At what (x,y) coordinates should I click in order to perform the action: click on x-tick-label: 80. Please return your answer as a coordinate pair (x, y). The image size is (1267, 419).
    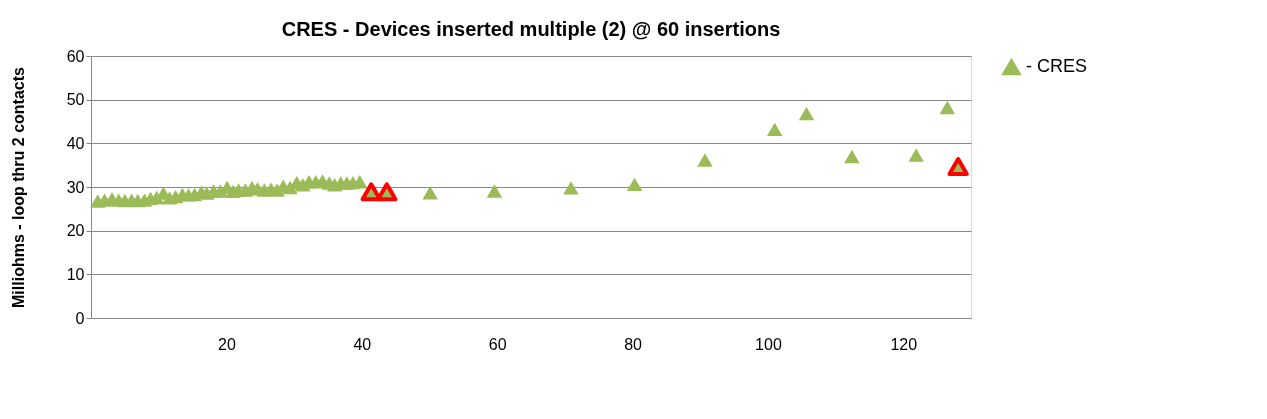
    Looking at the image, I should click on (633, 344).